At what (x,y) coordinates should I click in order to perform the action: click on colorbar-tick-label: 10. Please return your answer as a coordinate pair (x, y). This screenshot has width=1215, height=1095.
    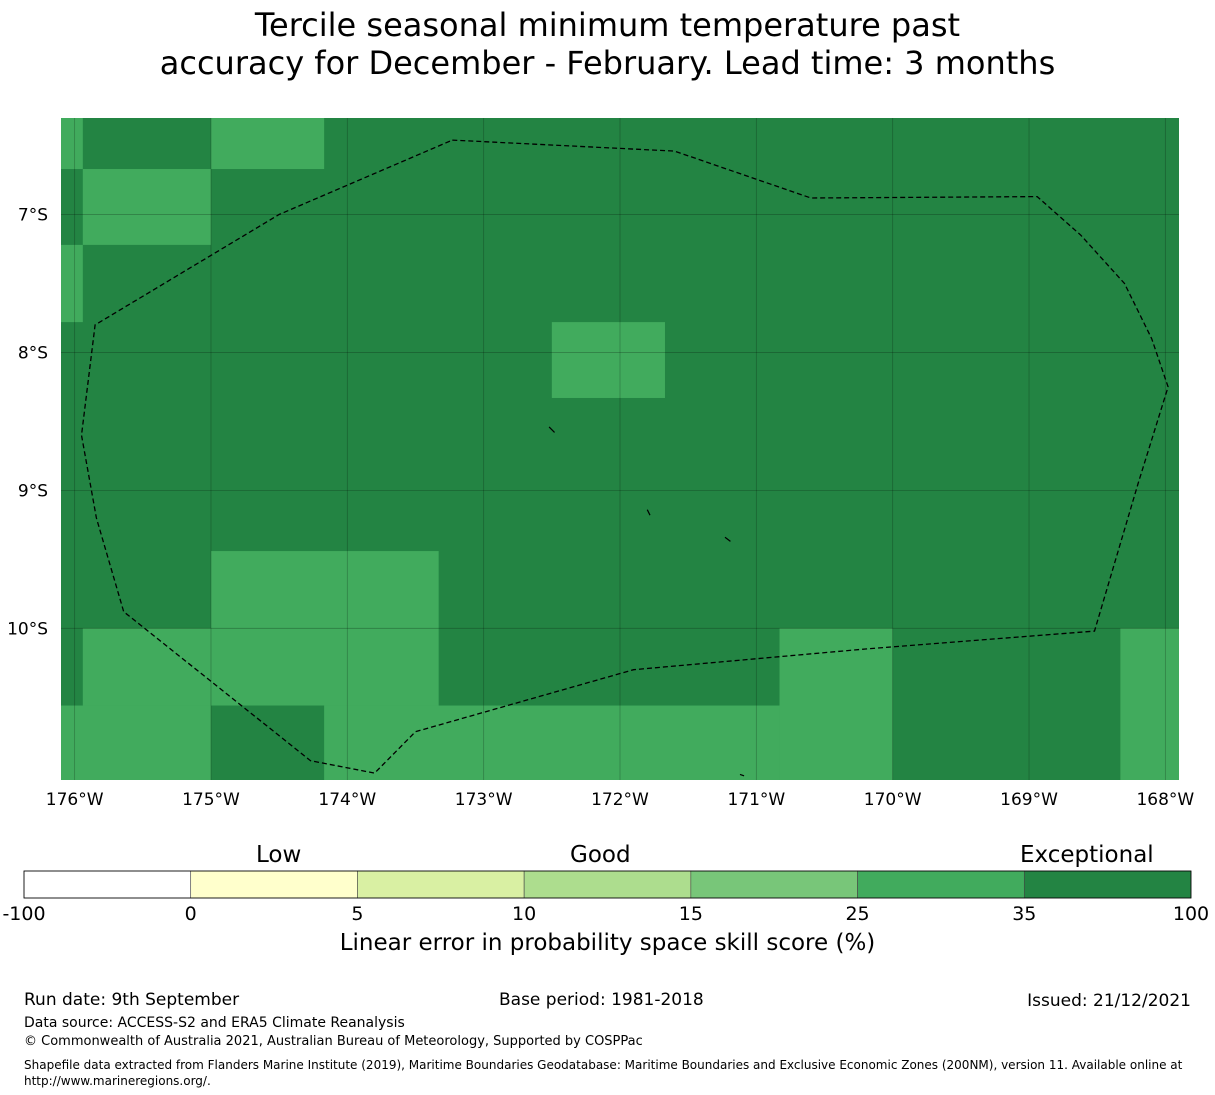
    Looking at the image, I should click on (524, 914).